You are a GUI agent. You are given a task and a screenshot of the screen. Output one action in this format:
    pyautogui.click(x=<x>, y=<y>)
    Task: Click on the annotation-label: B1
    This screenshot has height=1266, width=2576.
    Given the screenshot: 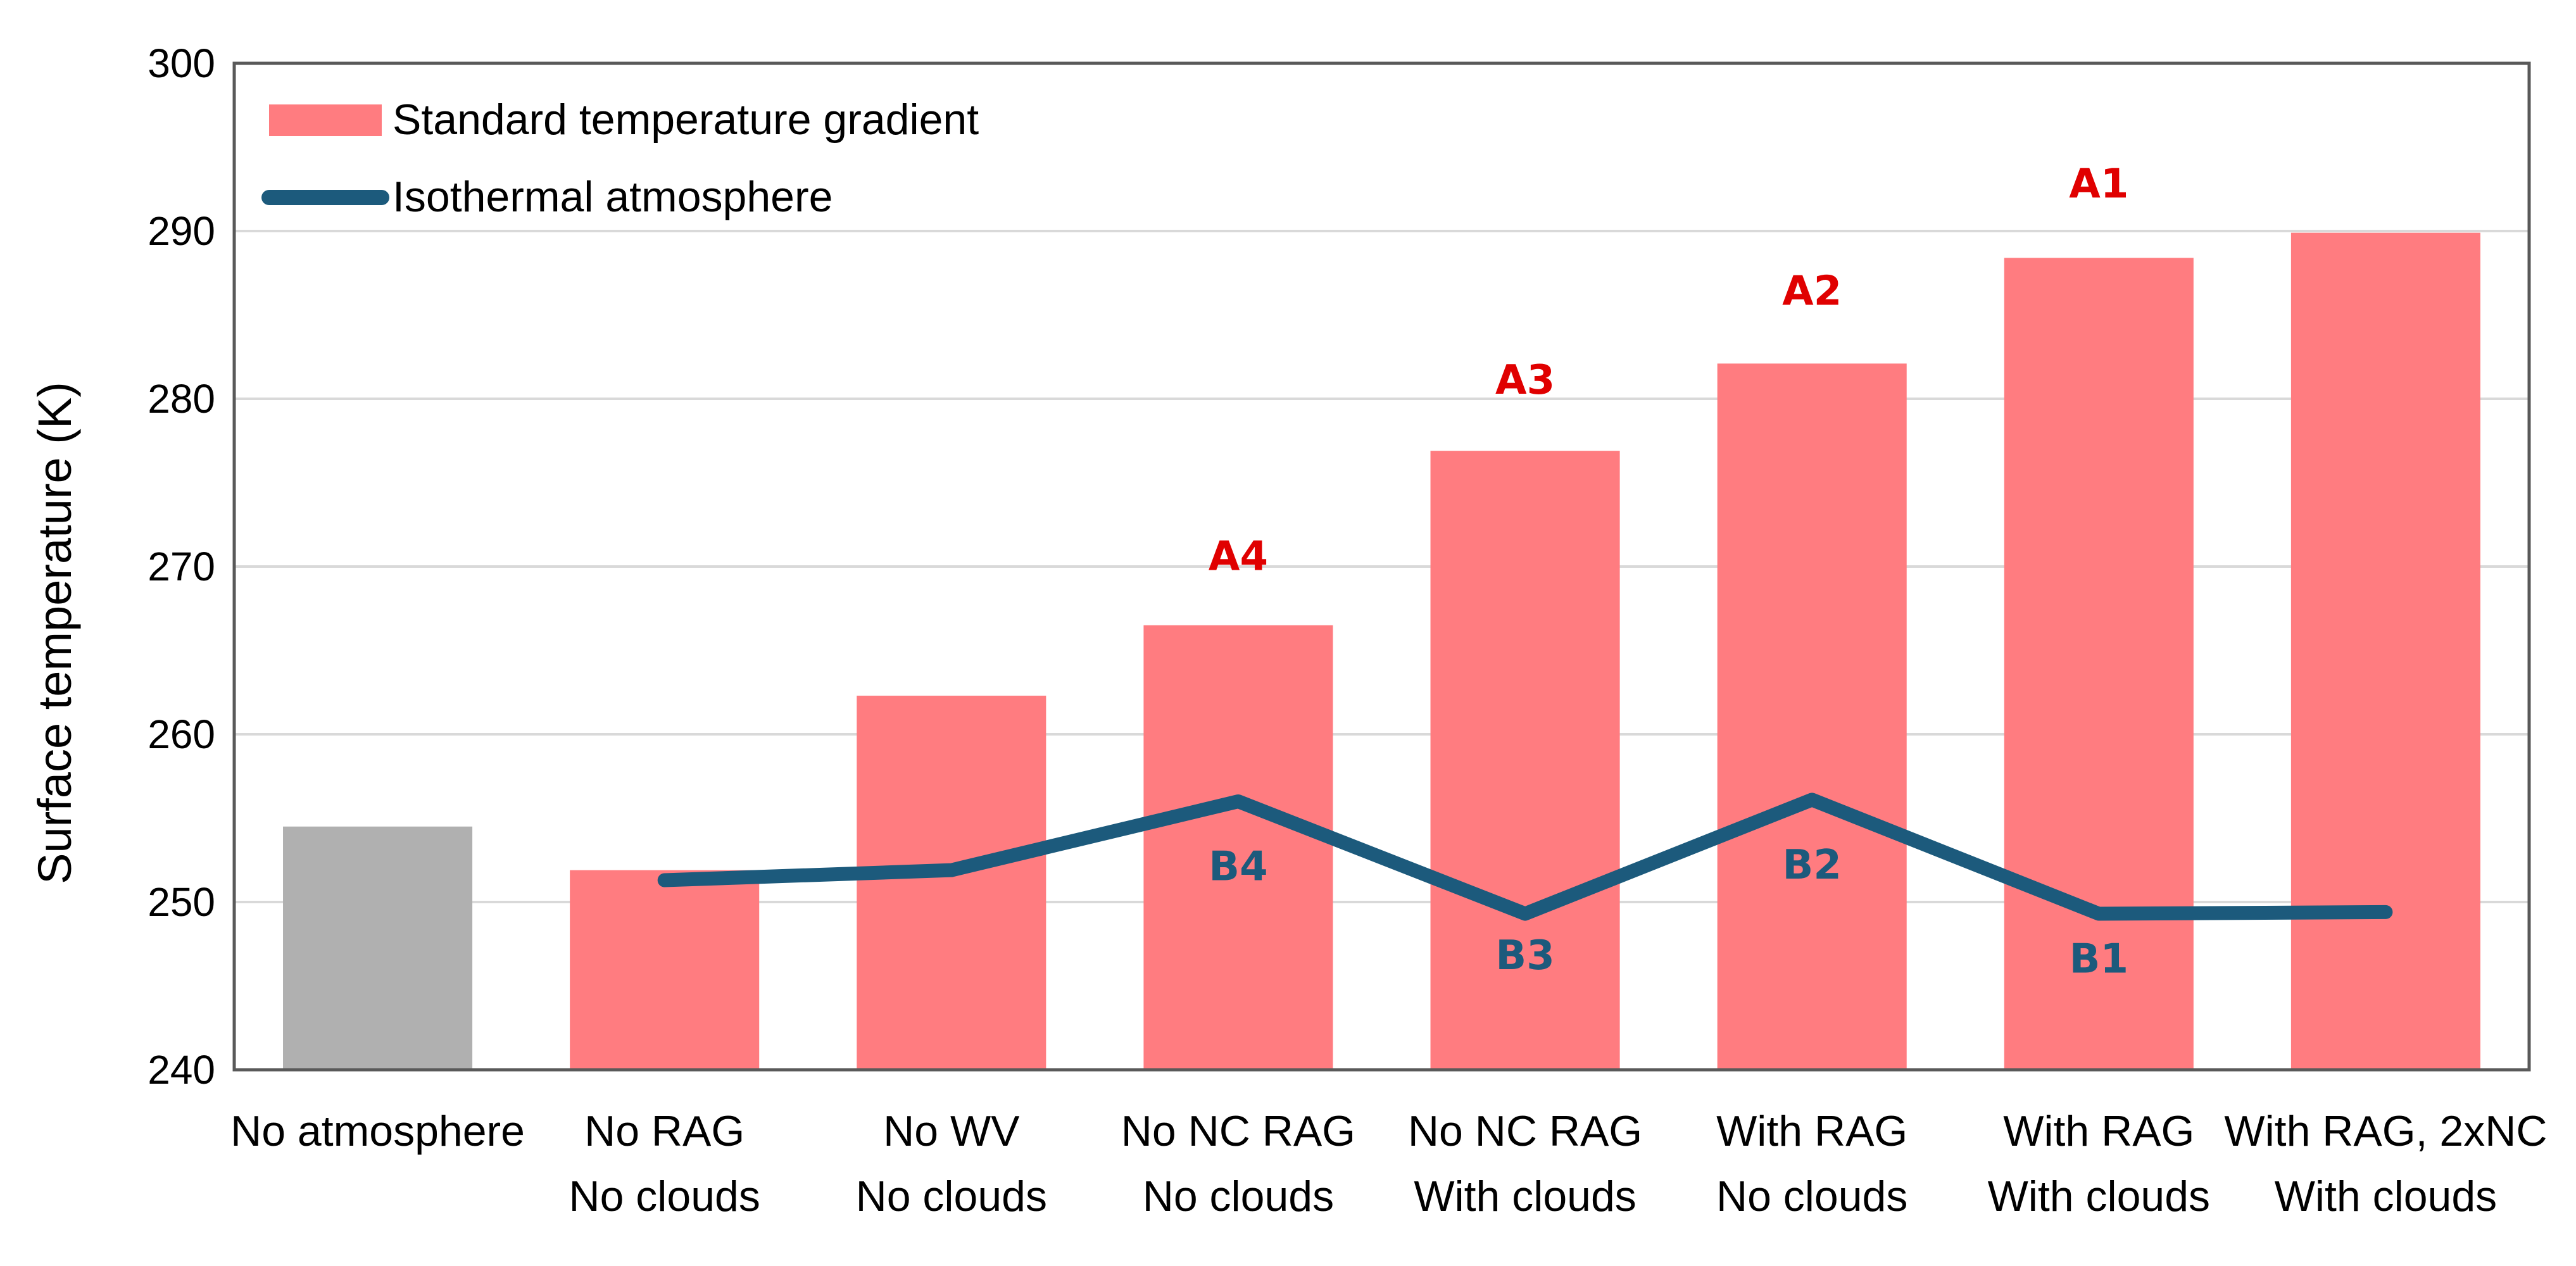 What is the action you would take?
    pyautogui.click(x=2099, y=959)
    